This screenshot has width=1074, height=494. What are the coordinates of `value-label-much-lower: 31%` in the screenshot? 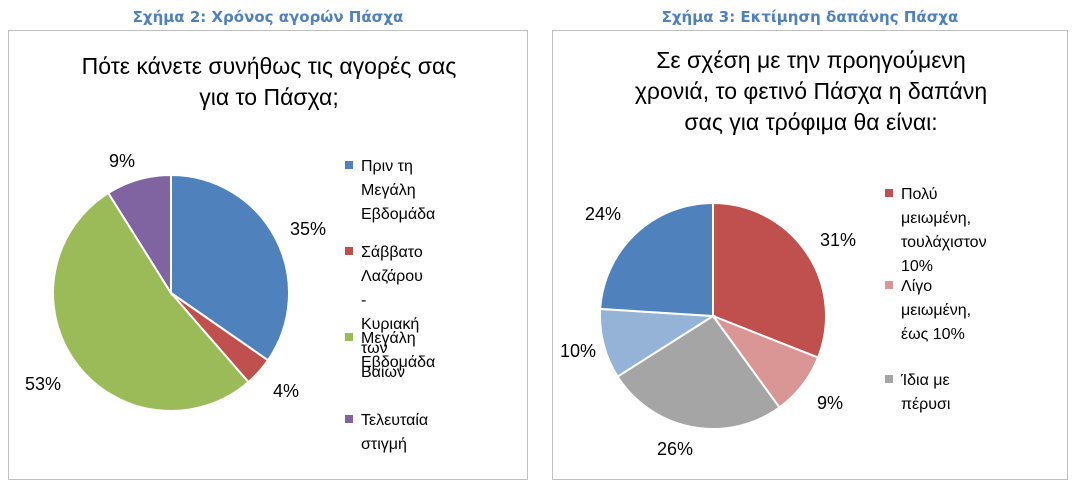 It's located at (838, 240).